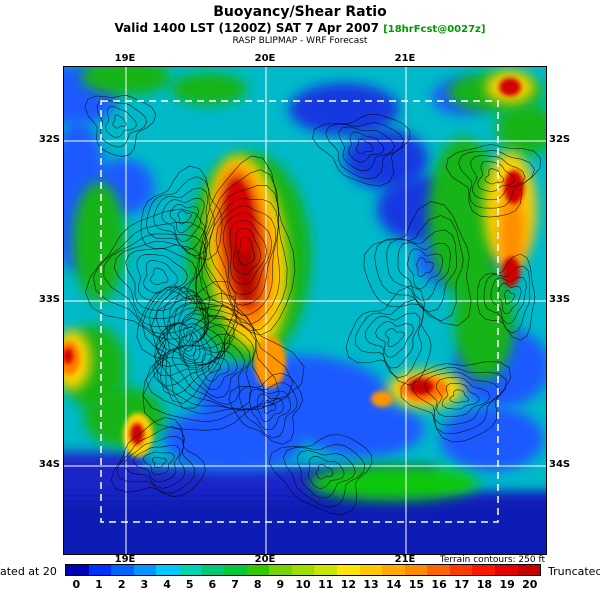  What do you see at coordinates (265, 58) in the screenshot?
I see `lon-label-top-20e: 20E` at bounding box center [265, 58].